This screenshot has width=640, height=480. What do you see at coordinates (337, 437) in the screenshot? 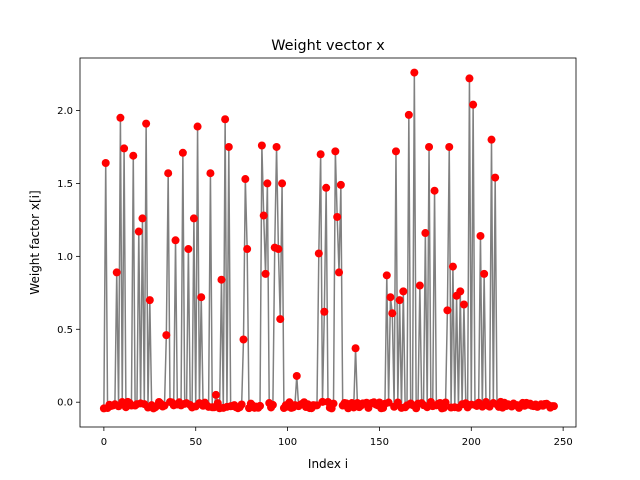
I see `x-axis-ticks: 0 50 100 150 200 250` at bounding box center [337, 437].